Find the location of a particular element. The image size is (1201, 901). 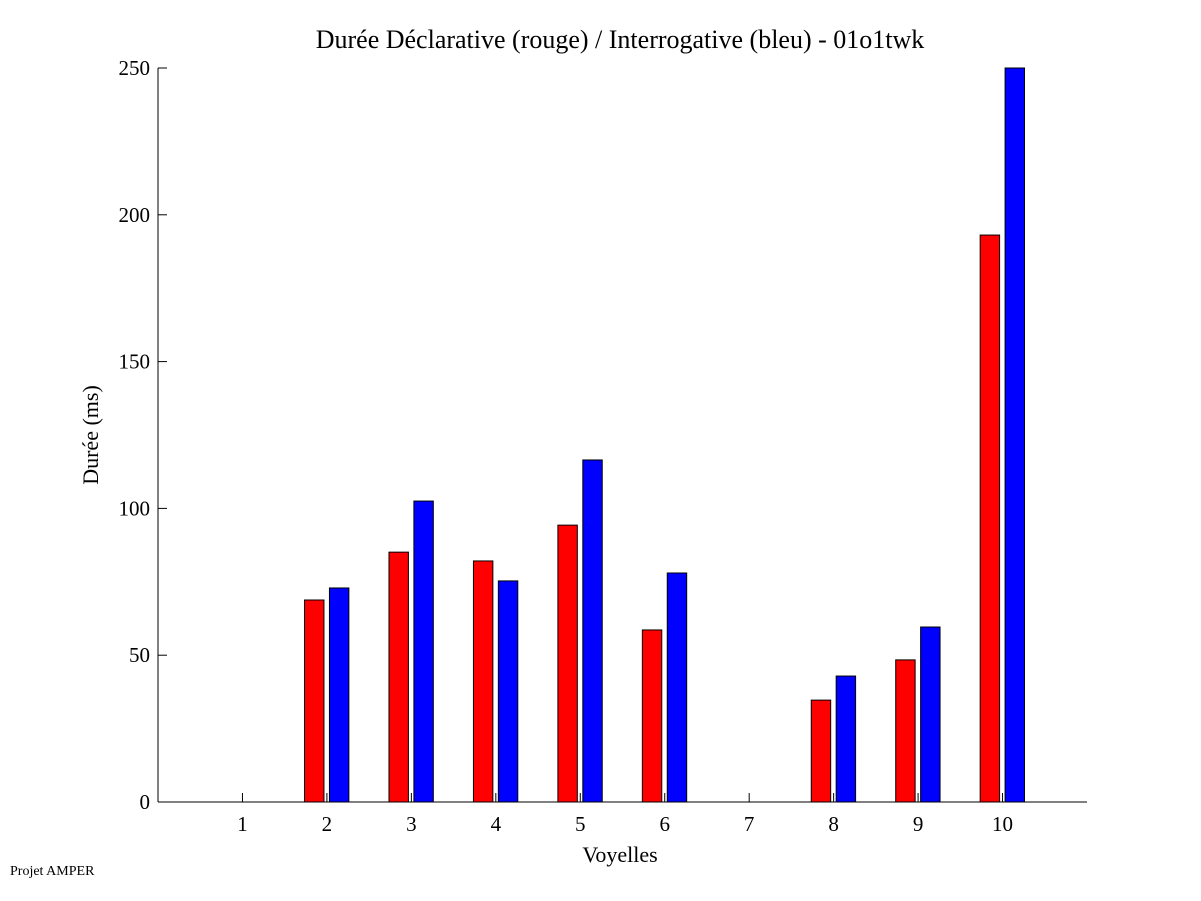

y-tick-label: 0 is located at coordinates (145, 802).